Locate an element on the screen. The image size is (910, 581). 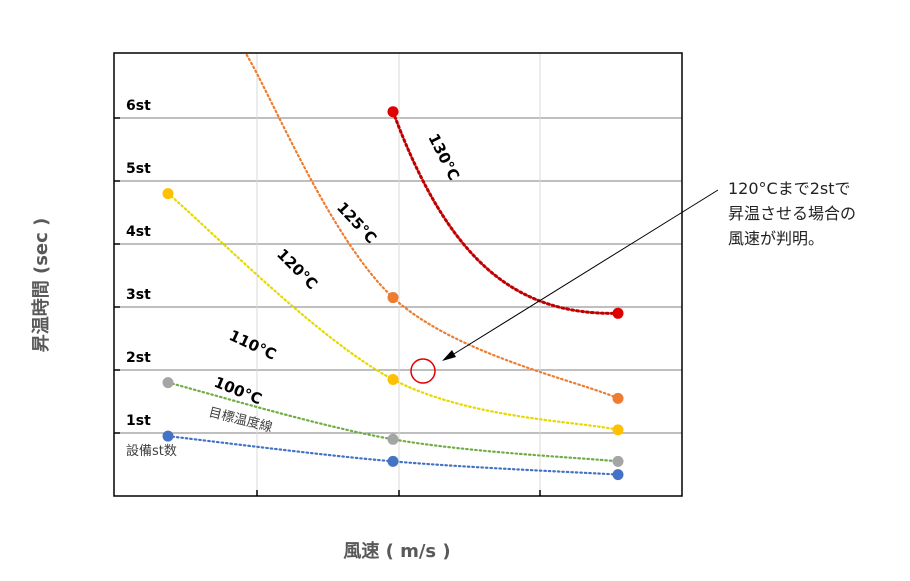
annotation-arrow is located at coordinates (583, 273).